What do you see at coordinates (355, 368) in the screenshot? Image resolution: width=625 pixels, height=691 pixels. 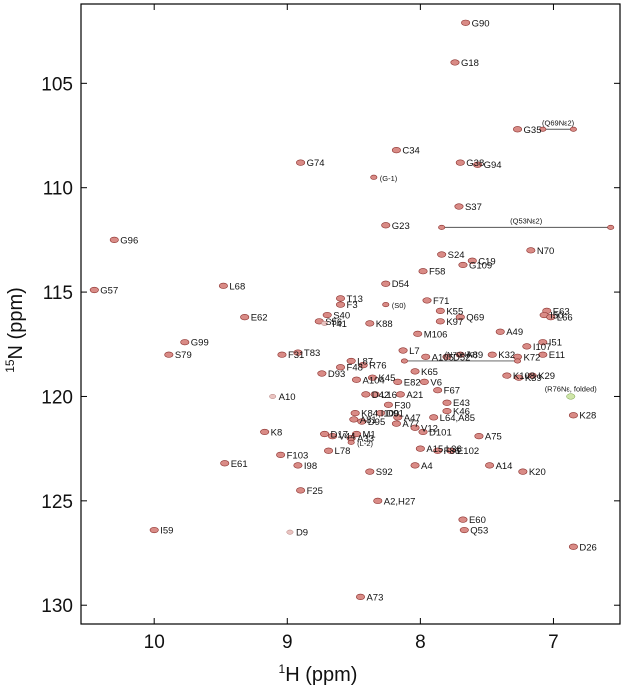 I see `peak-label: F48` at bounding box center [355, 368].